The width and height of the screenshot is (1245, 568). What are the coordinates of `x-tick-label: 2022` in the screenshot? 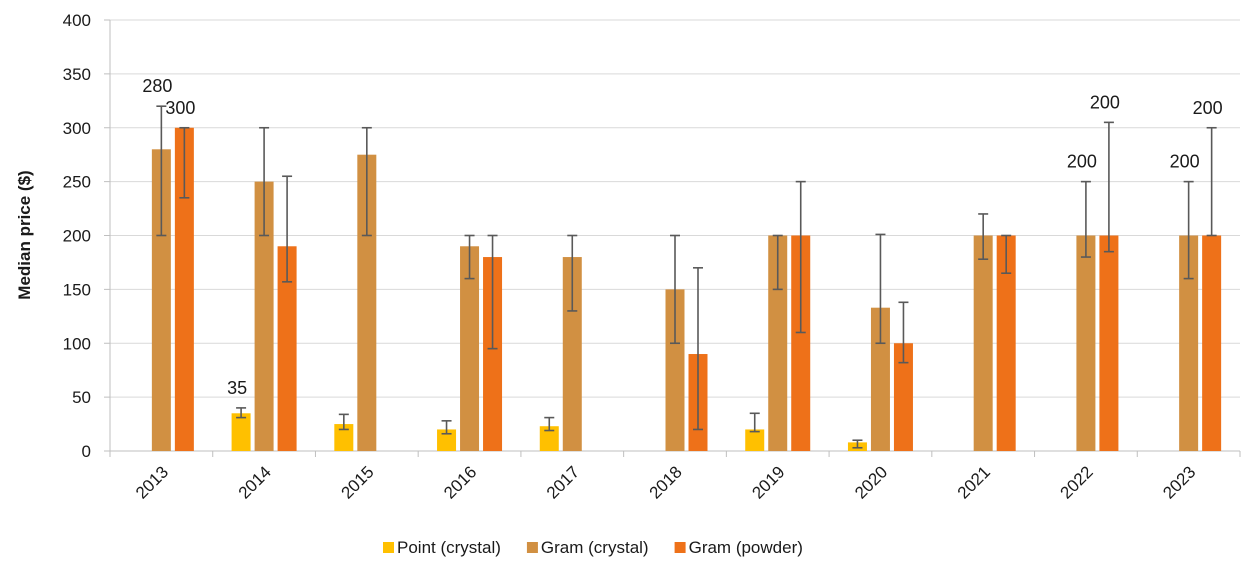 It's located at (1077, 482).